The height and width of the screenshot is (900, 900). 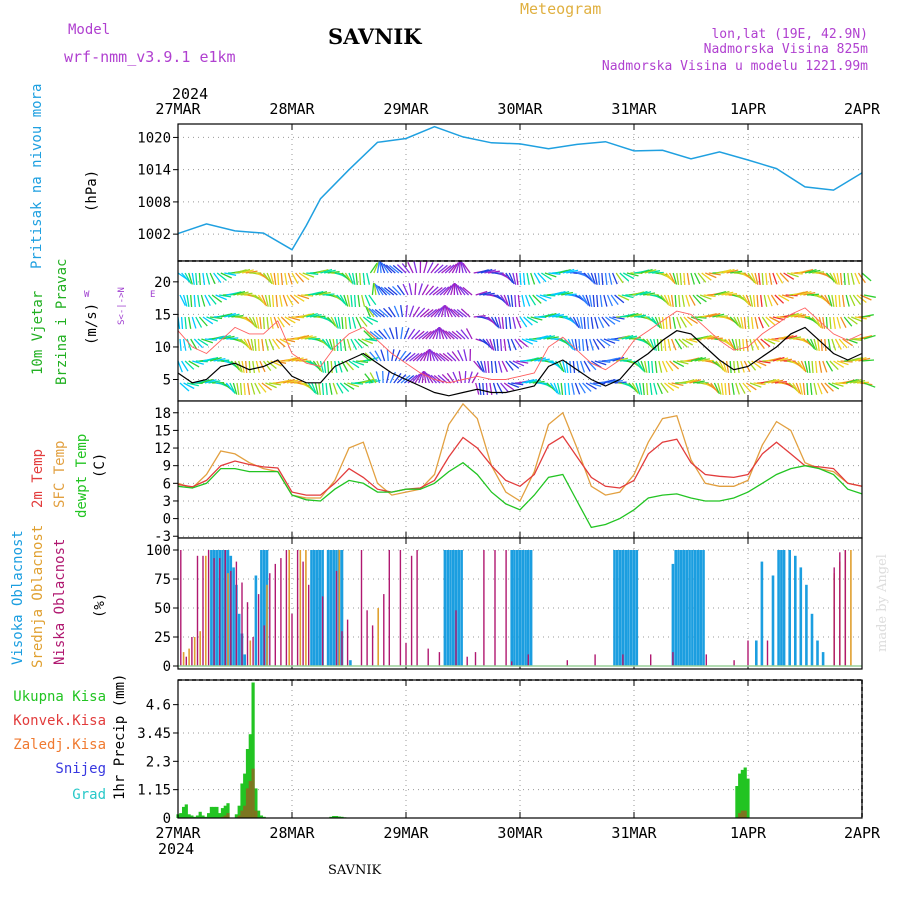 What do you see at coordinates (520, 188) in the screenshot?
I see `pressure-line` at bounding box center [520, 188].